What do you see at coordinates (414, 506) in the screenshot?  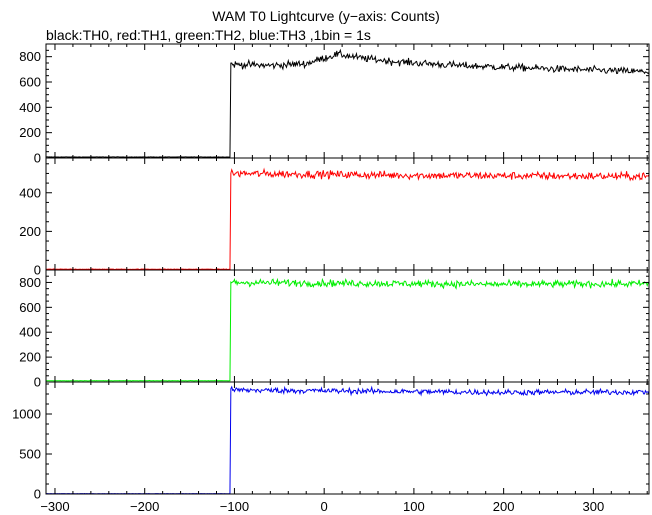 I see `x-tick-label: 100` at bounding box center [414, 506].